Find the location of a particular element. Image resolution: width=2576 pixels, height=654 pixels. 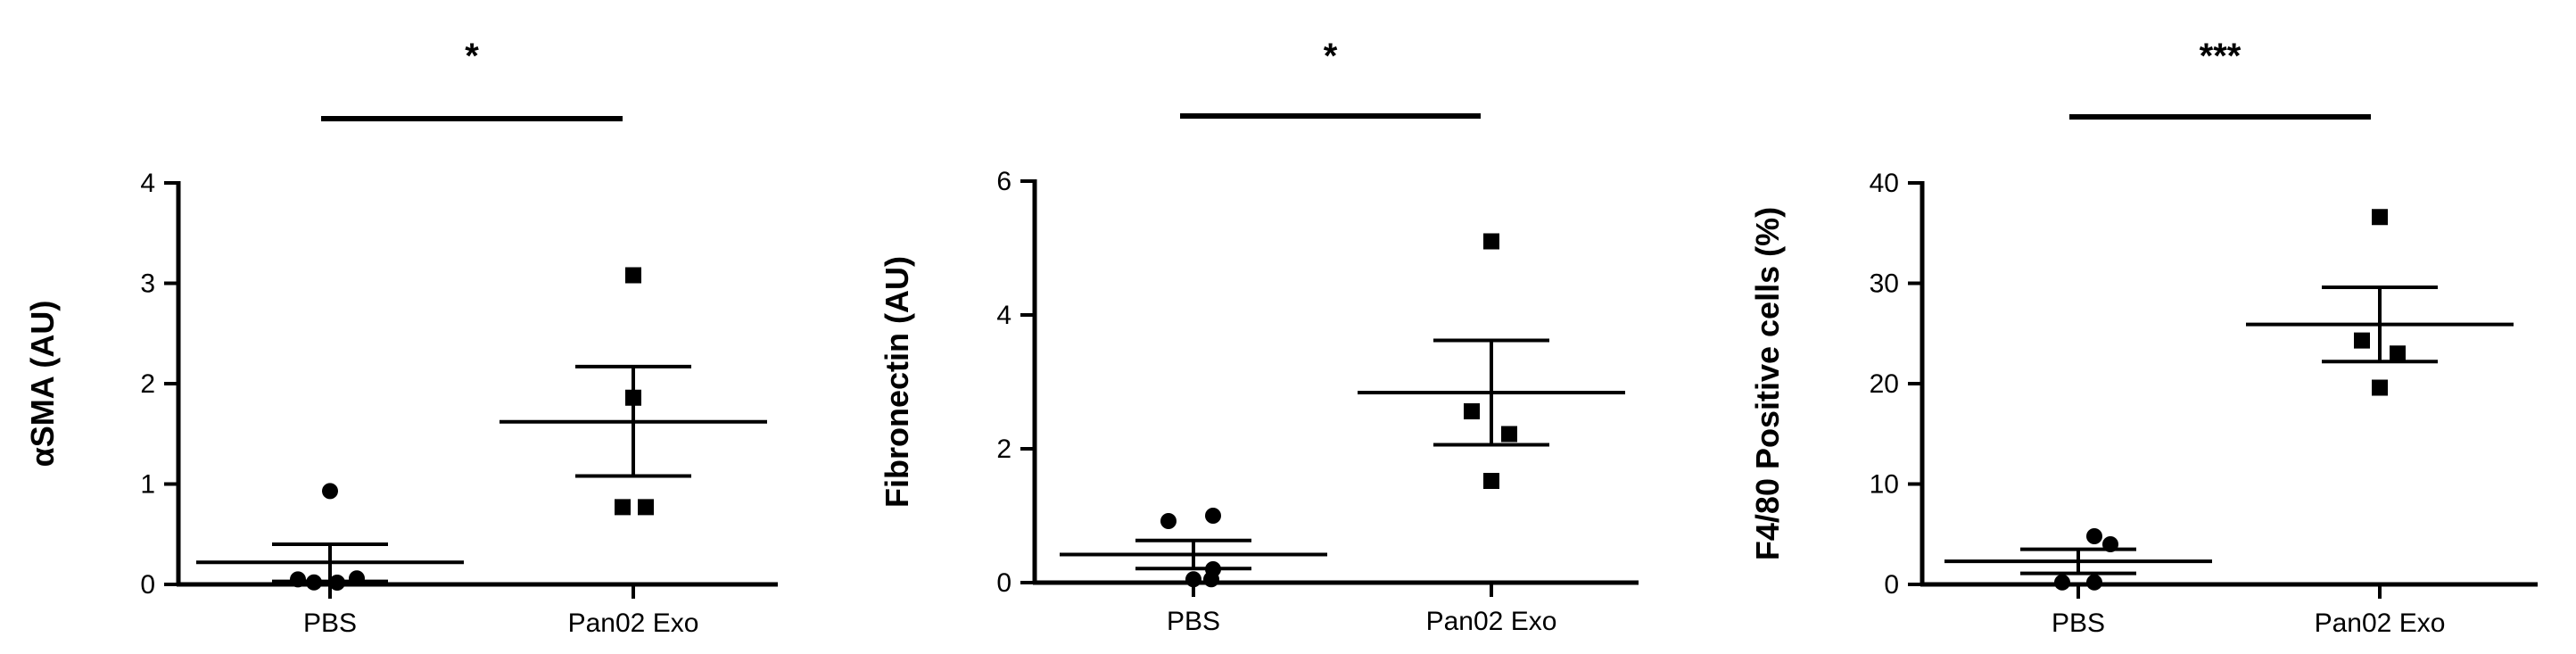

y-tick-label: 20 is located at coordinates (1884, 384).